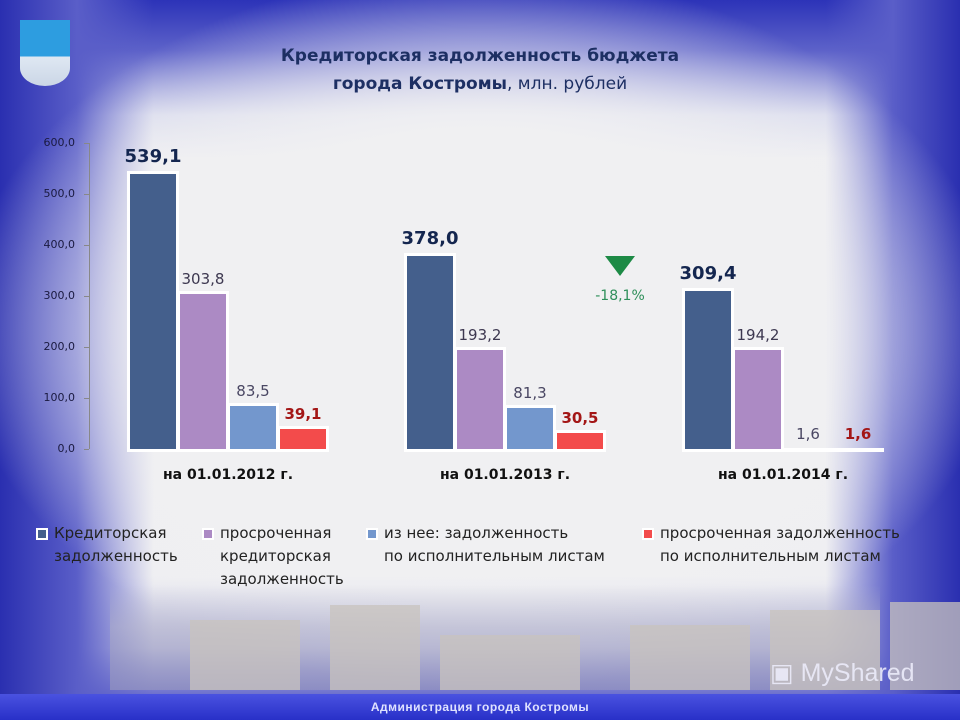 The image size is (960, 720). Describe the element at coordinates (480, 335) in the screenshot. I see `value-label: 193,2` at that location.